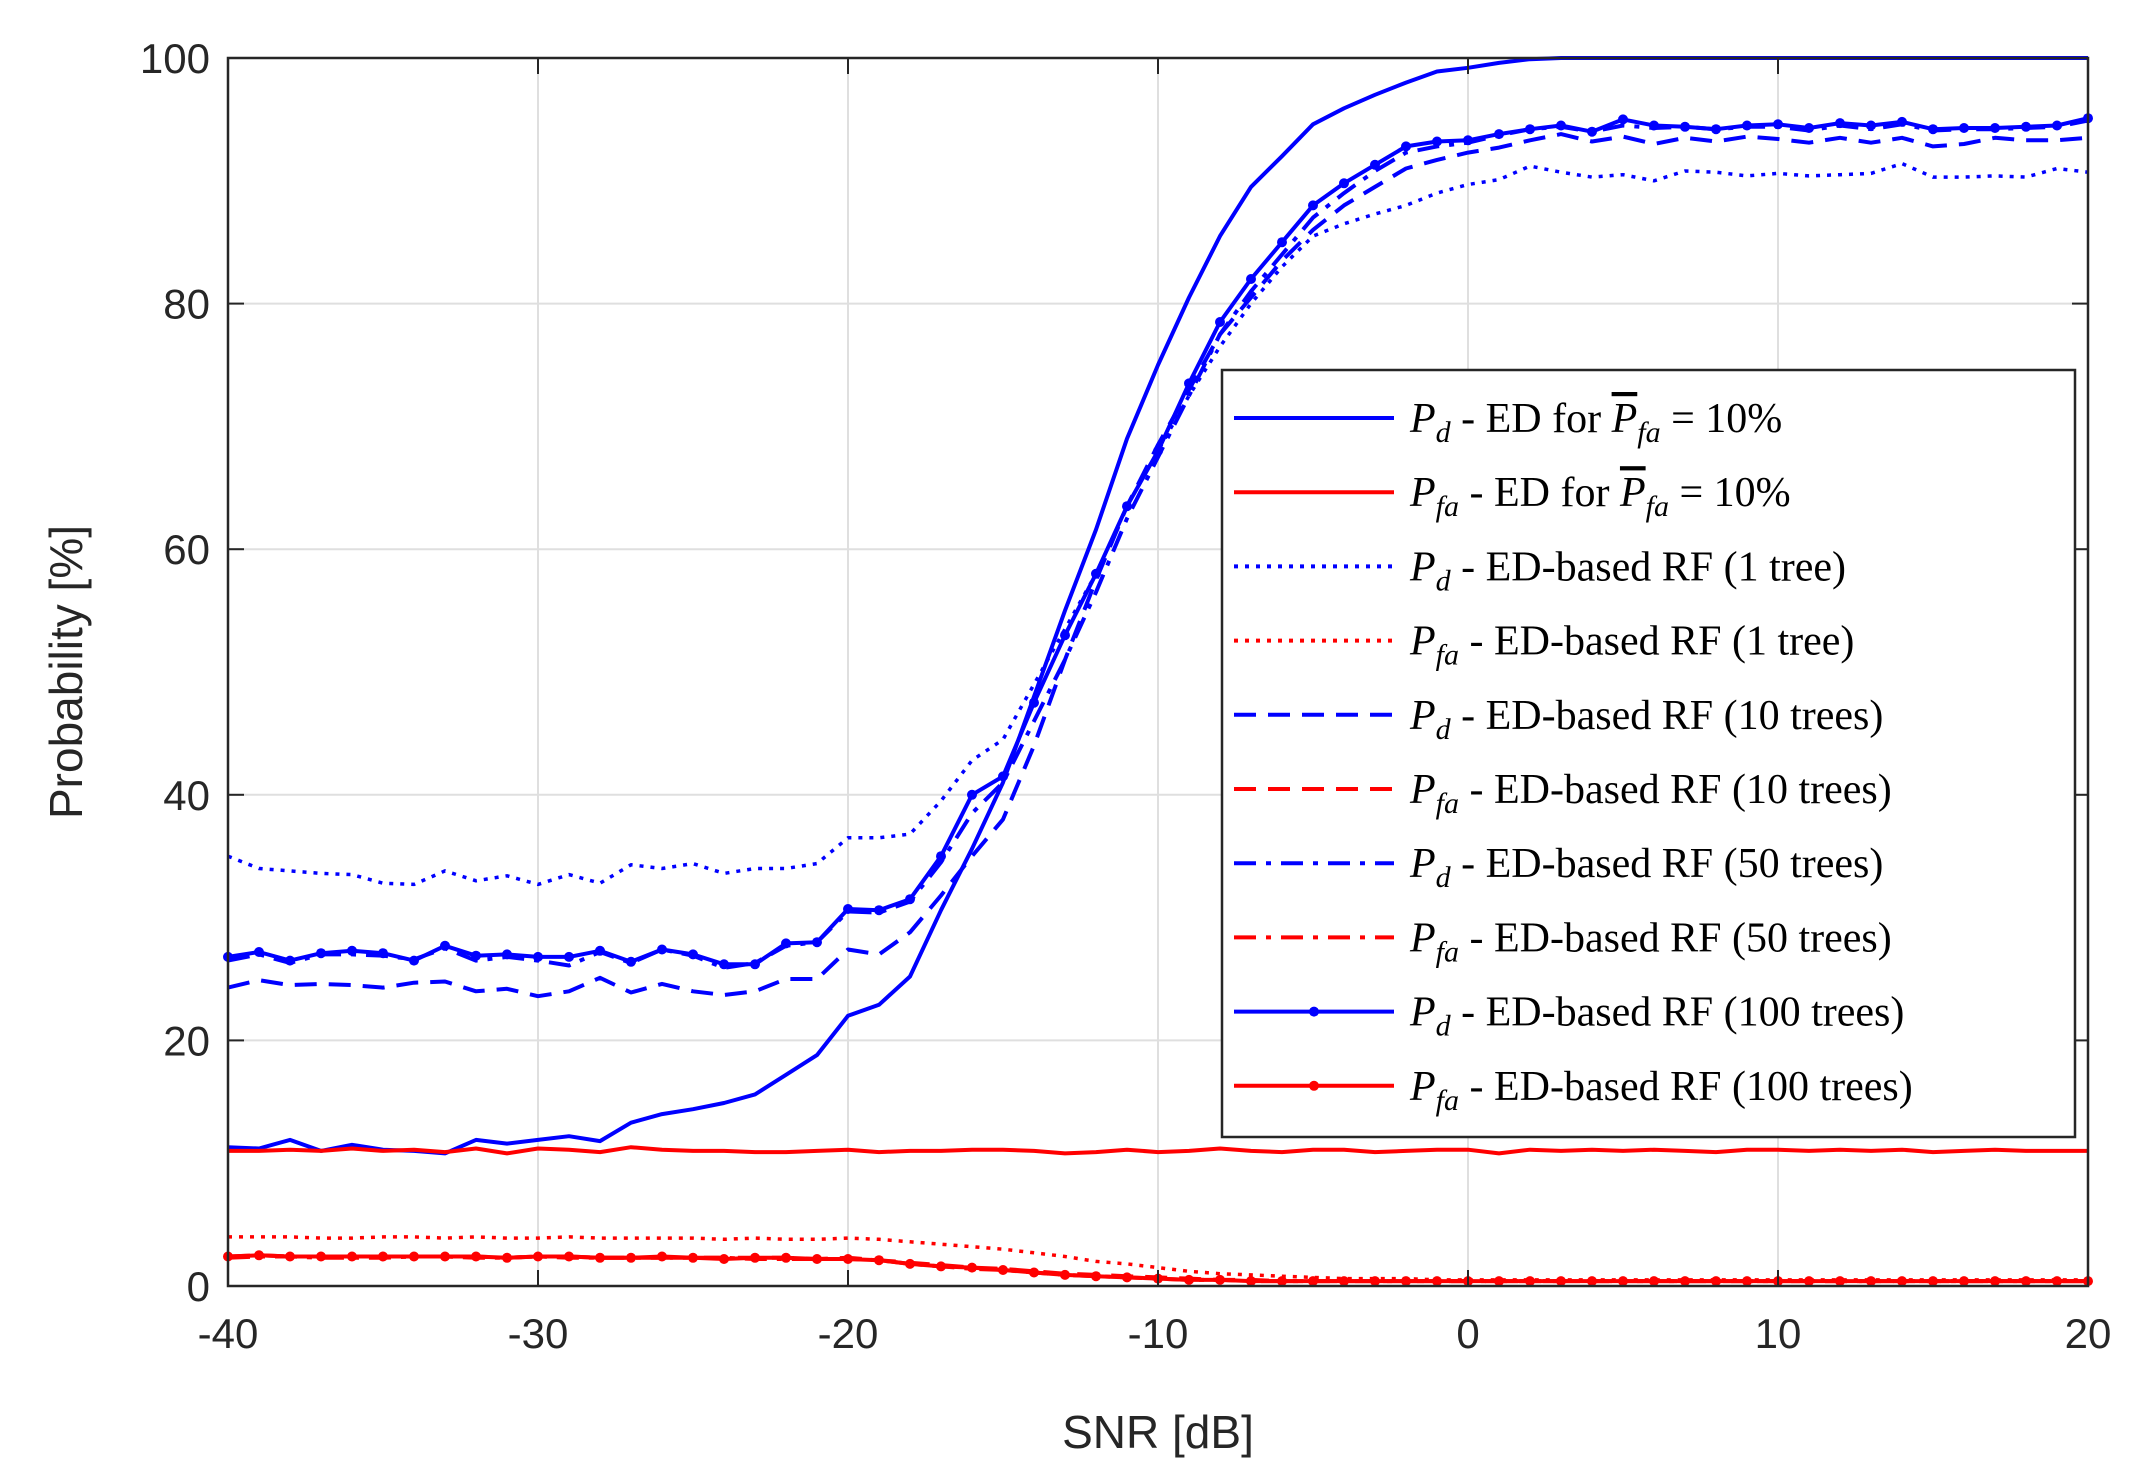 The image size is (2135, 1479). I want to click on legend-text-body: - ED-based RF (50 trees), so click(1675, 938).